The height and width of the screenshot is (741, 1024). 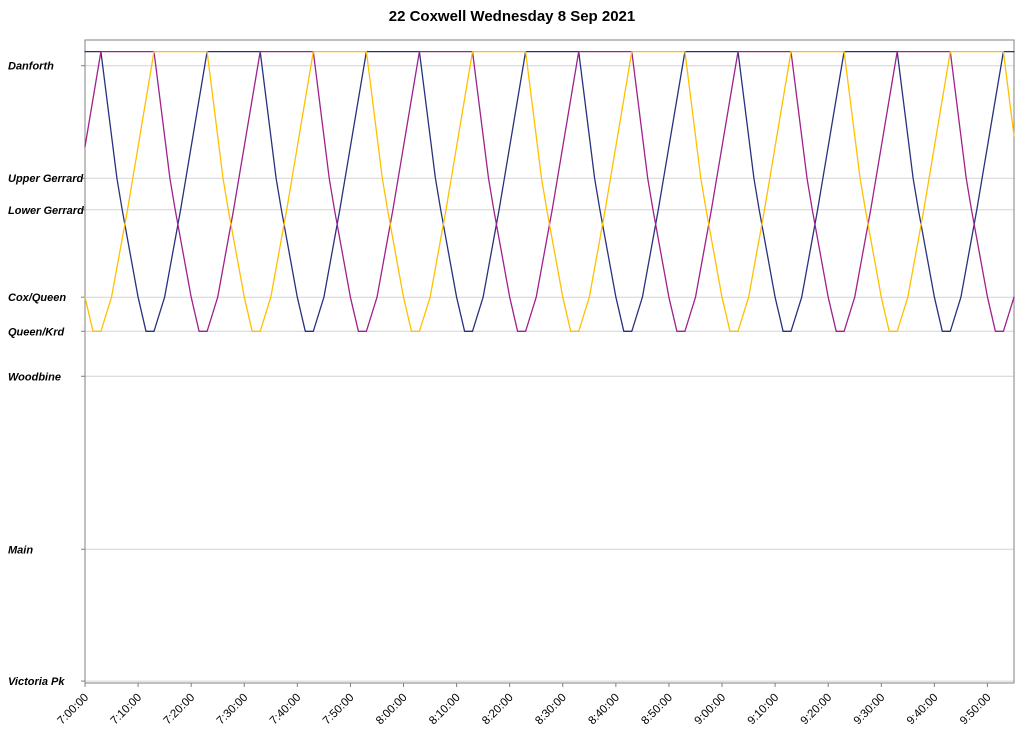 I want to click on y-axis-label: Woodbine, so click(x=34, y=377).